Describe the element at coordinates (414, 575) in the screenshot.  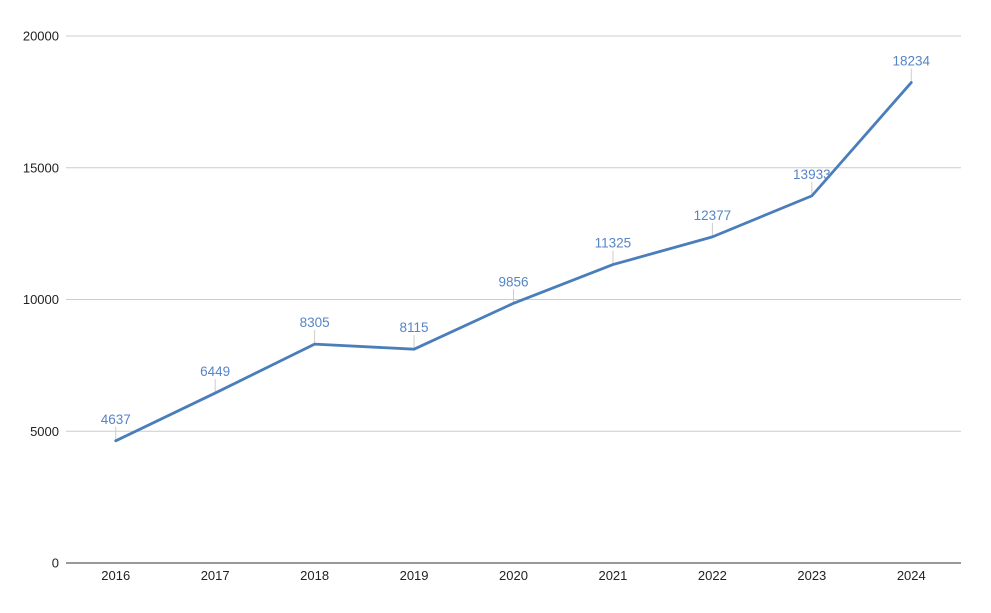
I see `x-axis-tick-label: 2019` at that location.